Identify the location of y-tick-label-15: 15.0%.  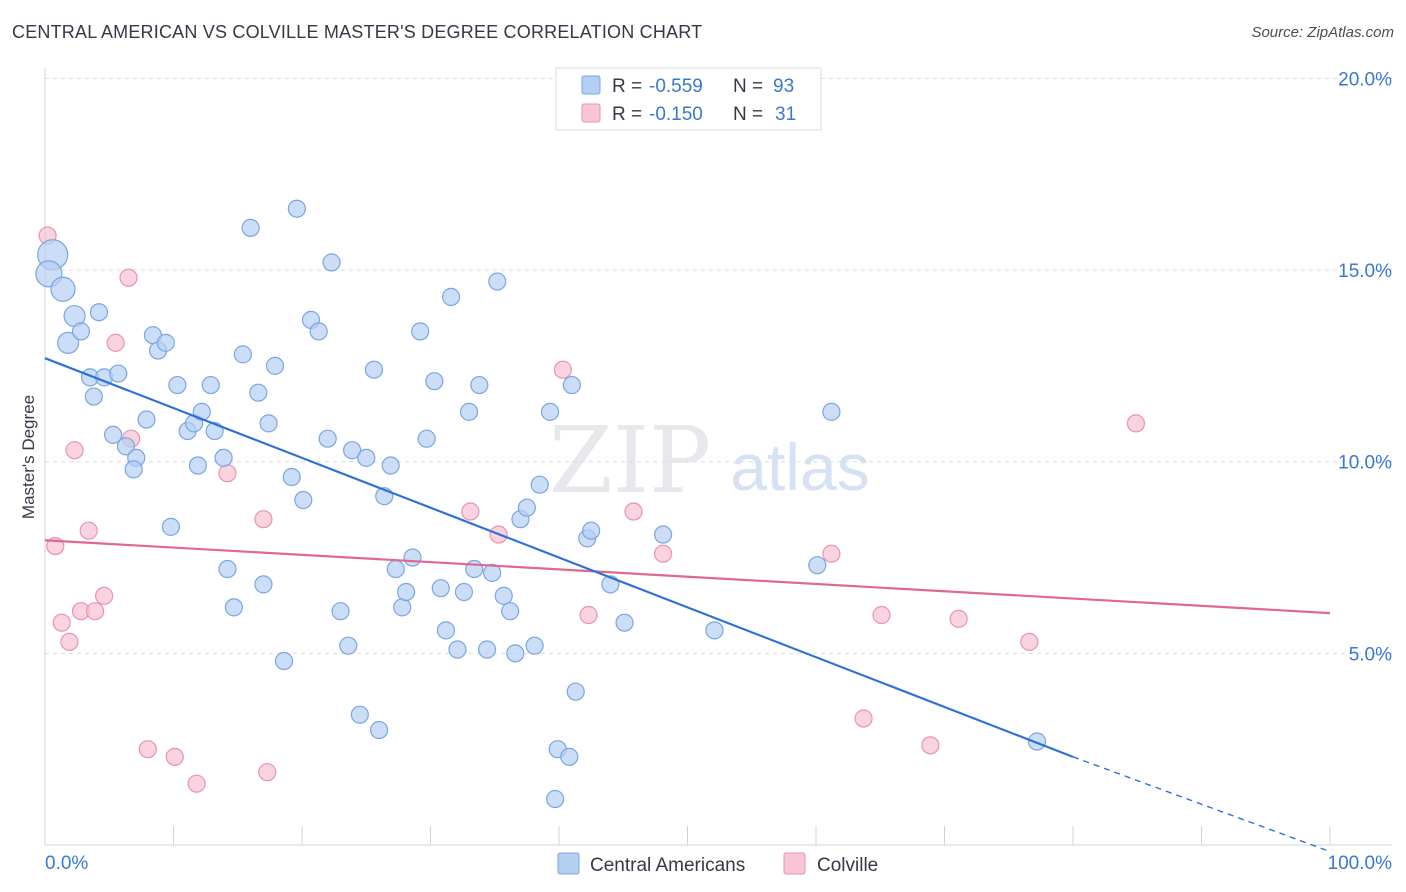
(1365, 271).